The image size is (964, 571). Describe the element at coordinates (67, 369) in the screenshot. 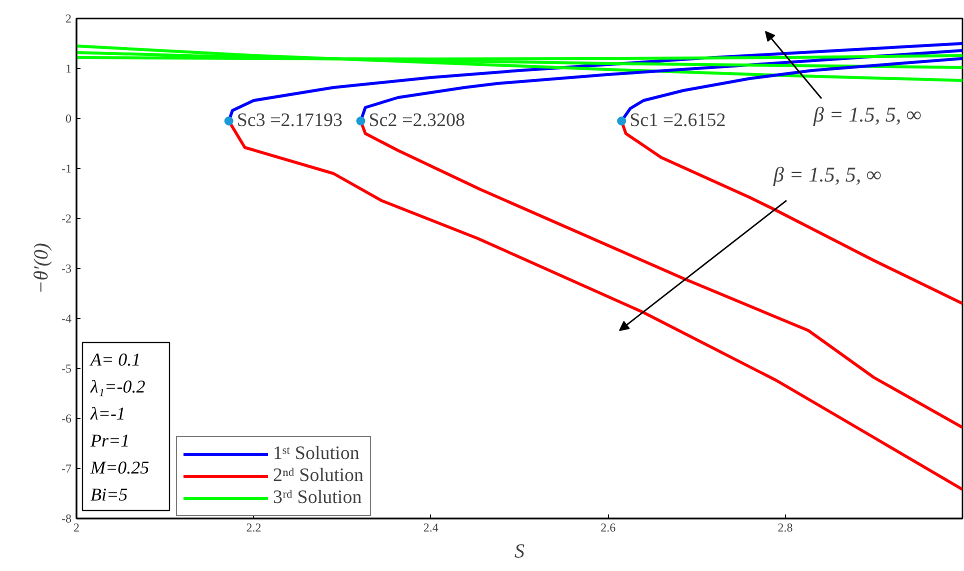

I see `y-tick-label: -5` at that location.